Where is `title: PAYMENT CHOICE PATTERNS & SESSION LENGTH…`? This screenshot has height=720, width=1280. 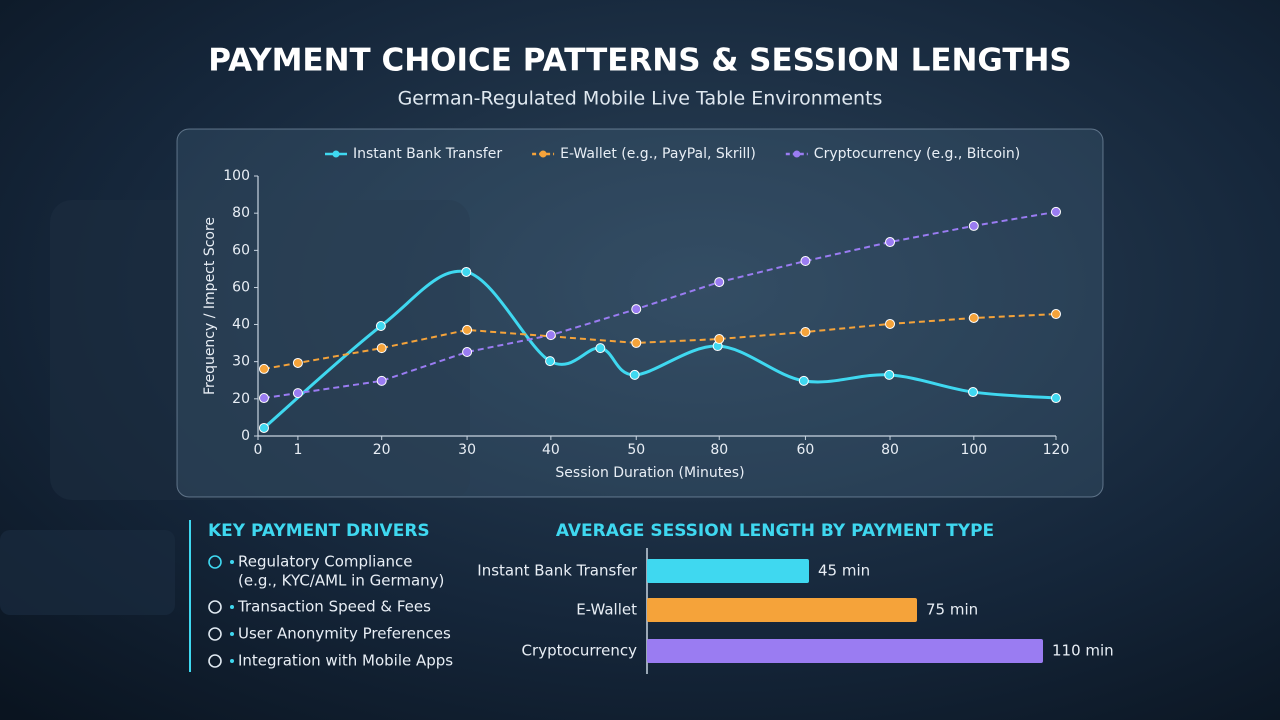 title: PAYMENT CHOICE PATTERNS & SESSION LENGTH… is located at coordinates (640, 61).